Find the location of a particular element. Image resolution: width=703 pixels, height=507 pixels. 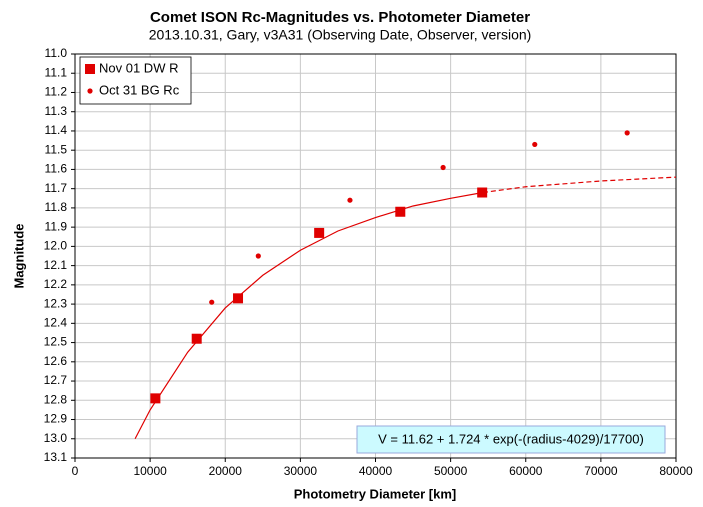

legend-label: Nov 01 DW R is located at coordinates (138, 67).